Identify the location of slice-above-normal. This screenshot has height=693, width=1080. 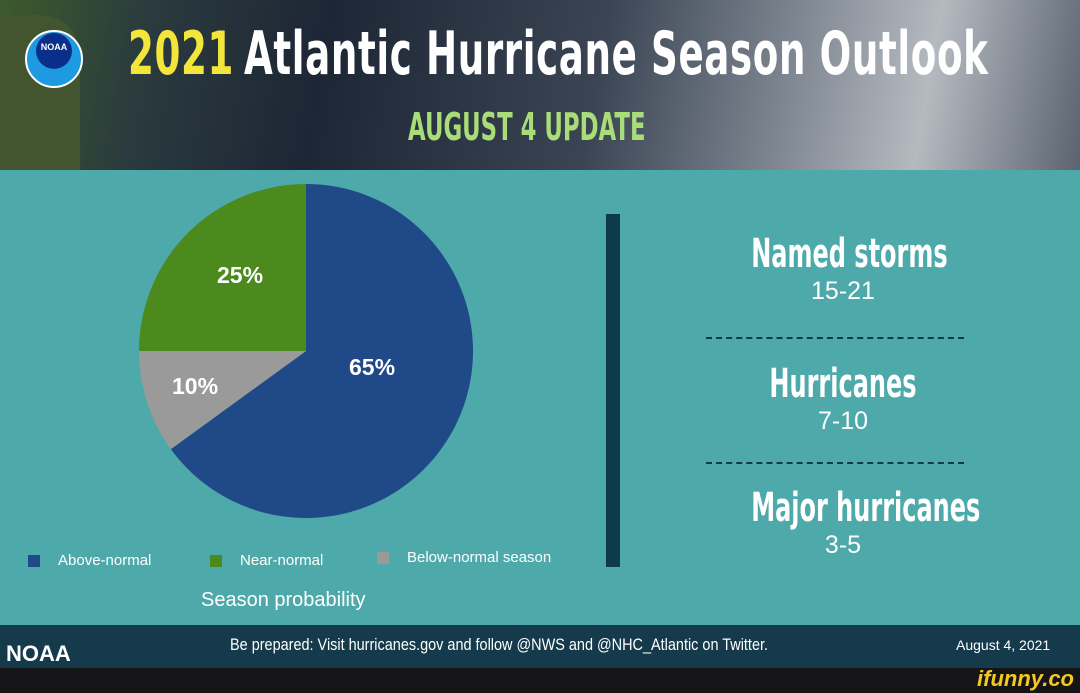
(321, 351).